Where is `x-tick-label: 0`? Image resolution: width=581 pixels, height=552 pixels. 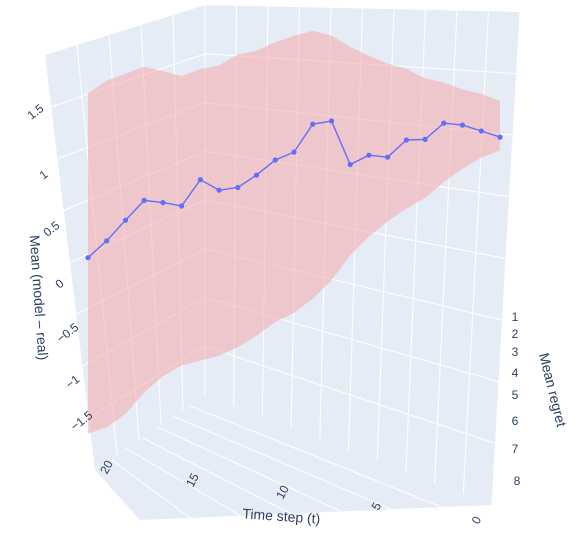 x-tick-label: 0 is located at coordinates (477, 520).